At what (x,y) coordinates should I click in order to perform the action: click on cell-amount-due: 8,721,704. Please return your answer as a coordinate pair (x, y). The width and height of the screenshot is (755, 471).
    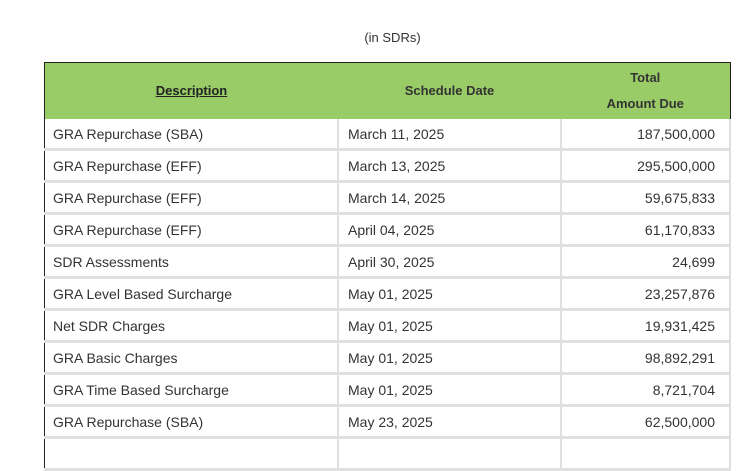
    Looking at the image, I should click on (646, 390).